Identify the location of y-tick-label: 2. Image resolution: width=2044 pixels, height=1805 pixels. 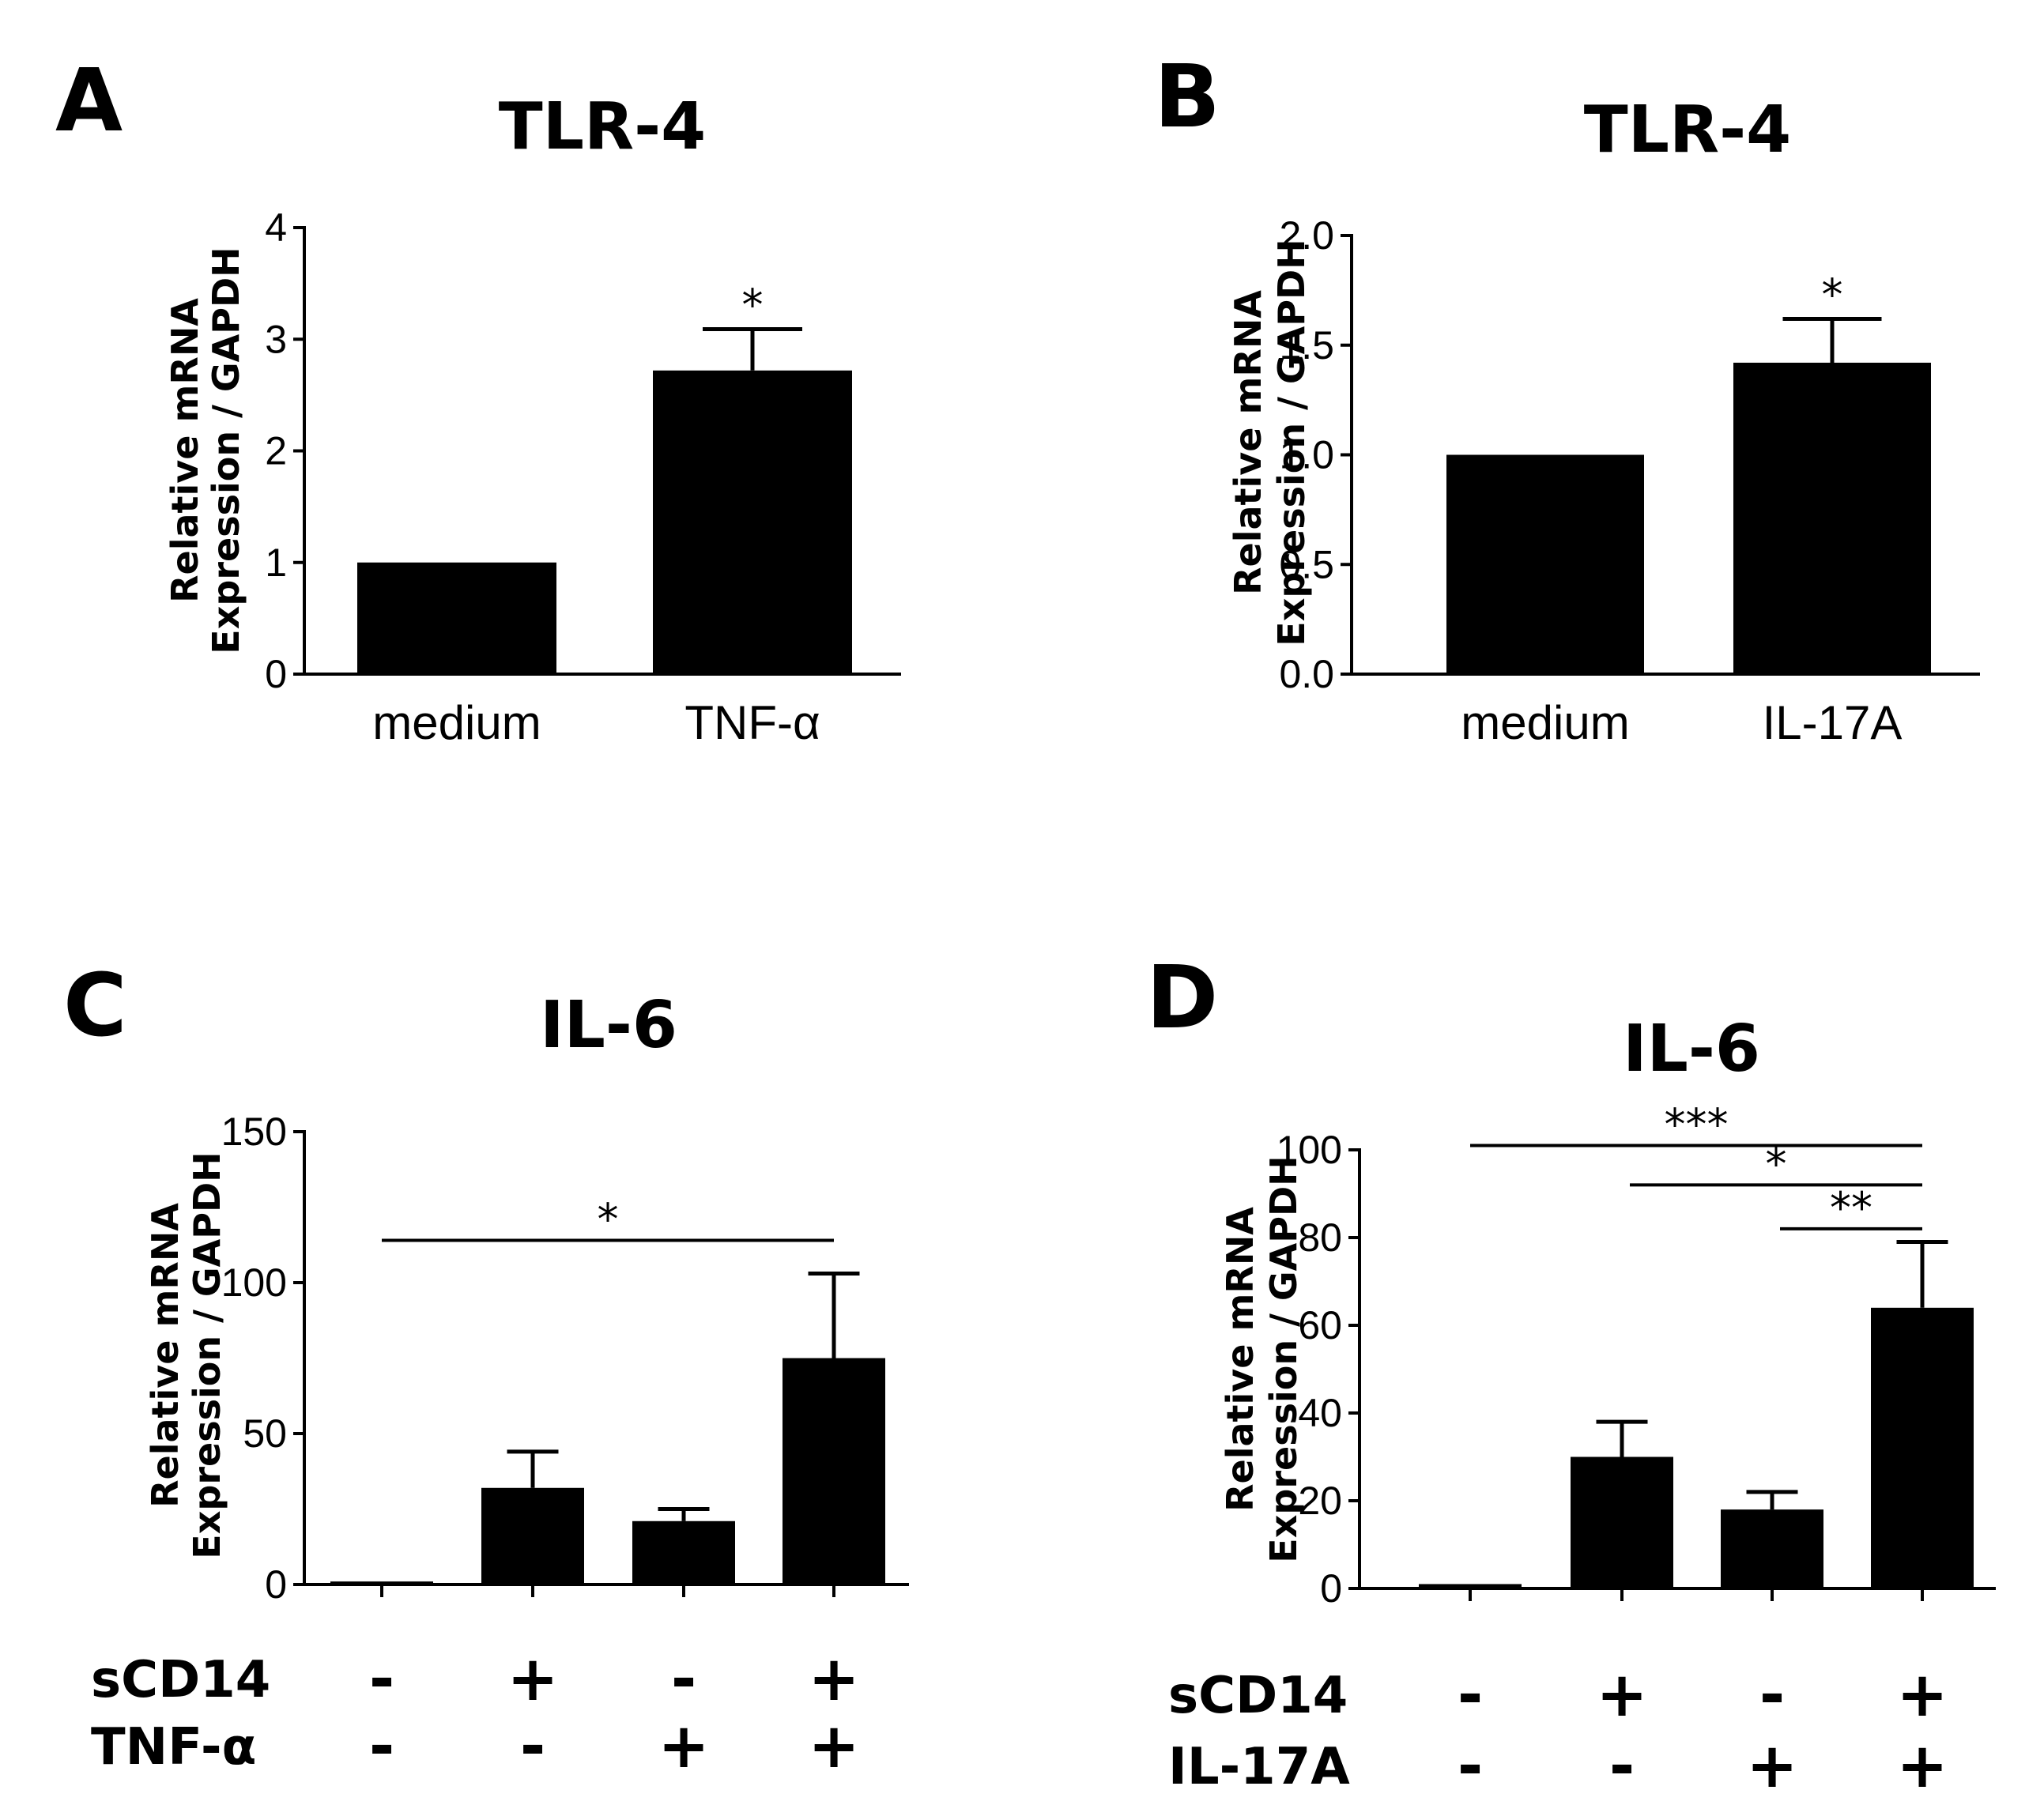
(276, 451).